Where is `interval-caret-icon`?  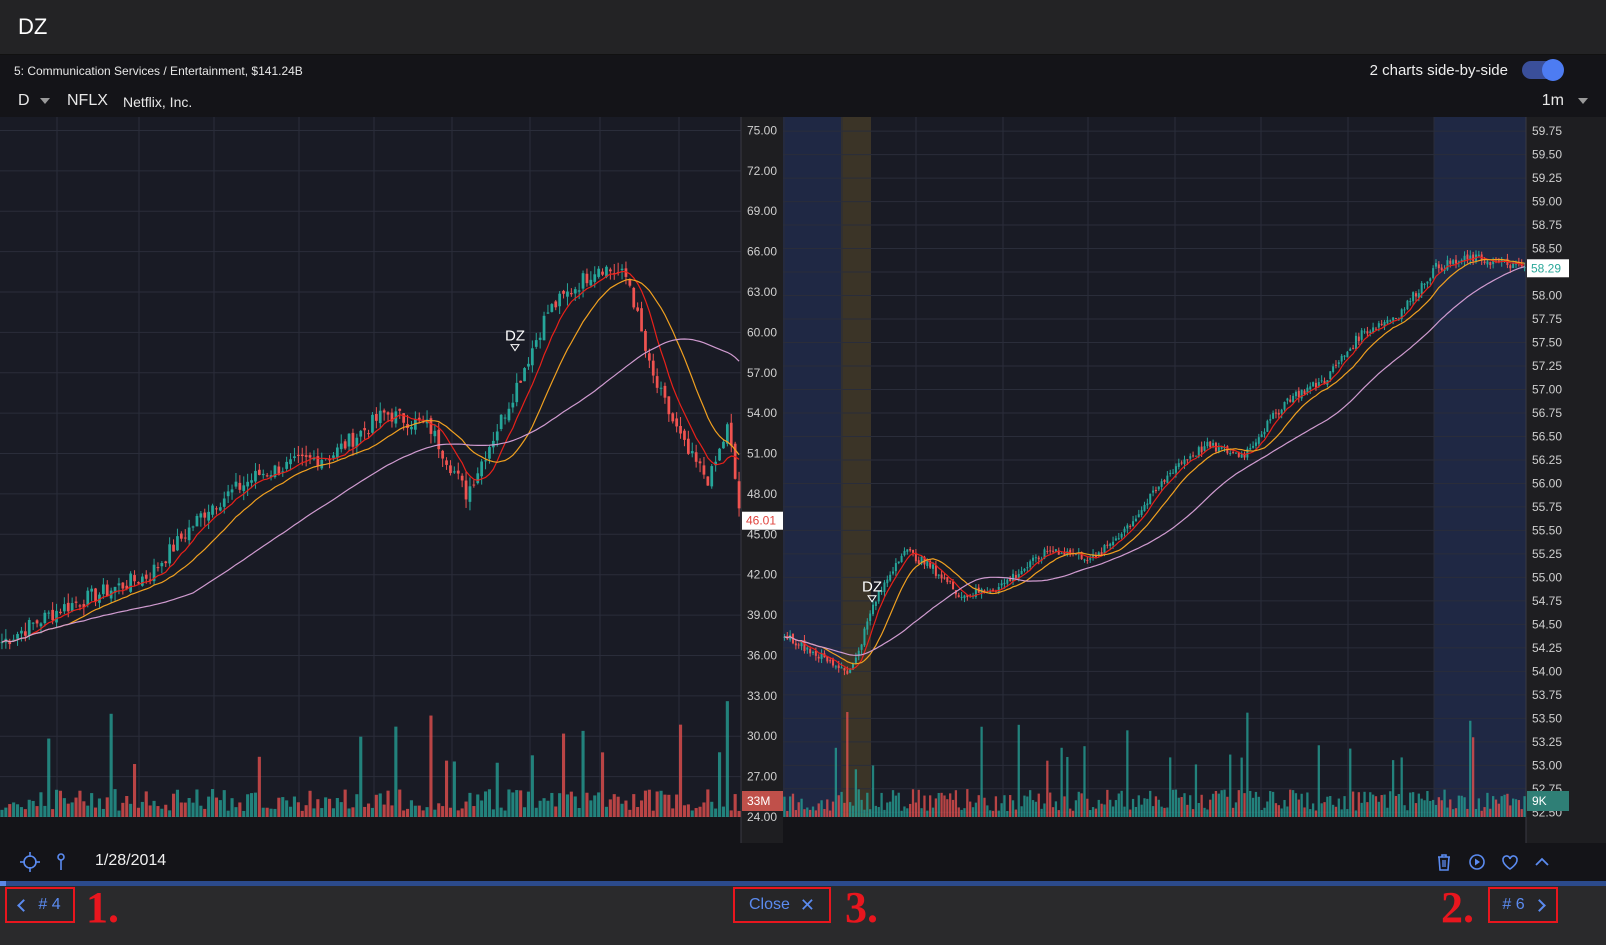 interval-caret-icon is located at coordinates (1583, 101).